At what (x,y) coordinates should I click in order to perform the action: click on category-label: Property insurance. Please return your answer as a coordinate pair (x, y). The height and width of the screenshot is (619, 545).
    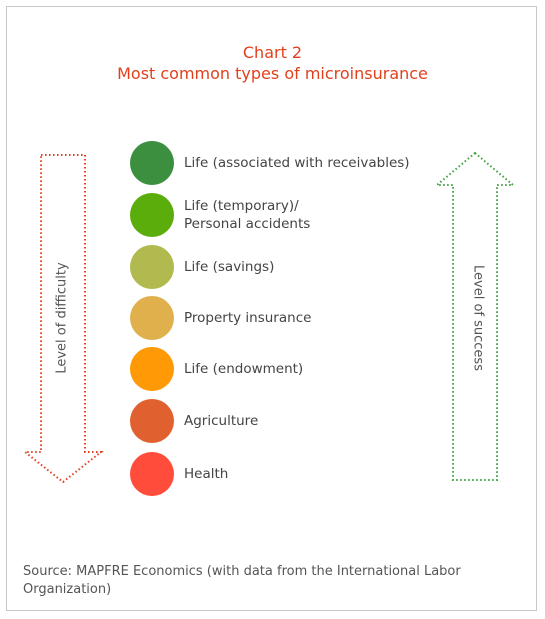
    Looking at the image, I should click on (248, 318).